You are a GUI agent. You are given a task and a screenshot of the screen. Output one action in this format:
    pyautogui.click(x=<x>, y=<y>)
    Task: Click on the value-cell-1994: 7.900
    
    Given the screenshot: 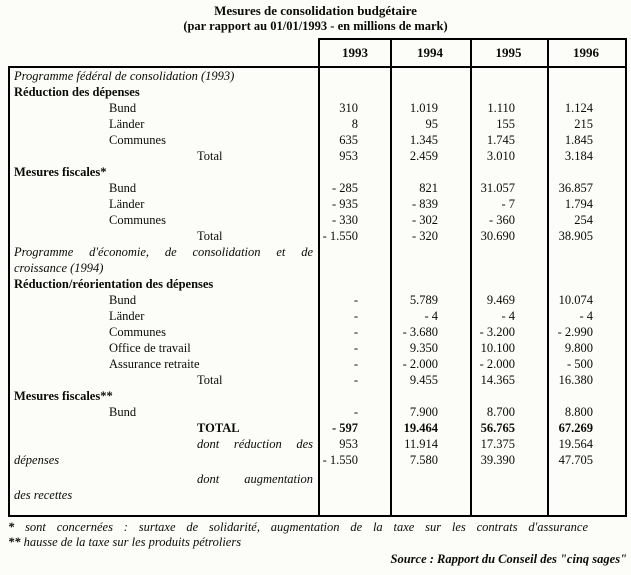 What is the action you would take?
    pyautogui.click(x=423, y=412)
    